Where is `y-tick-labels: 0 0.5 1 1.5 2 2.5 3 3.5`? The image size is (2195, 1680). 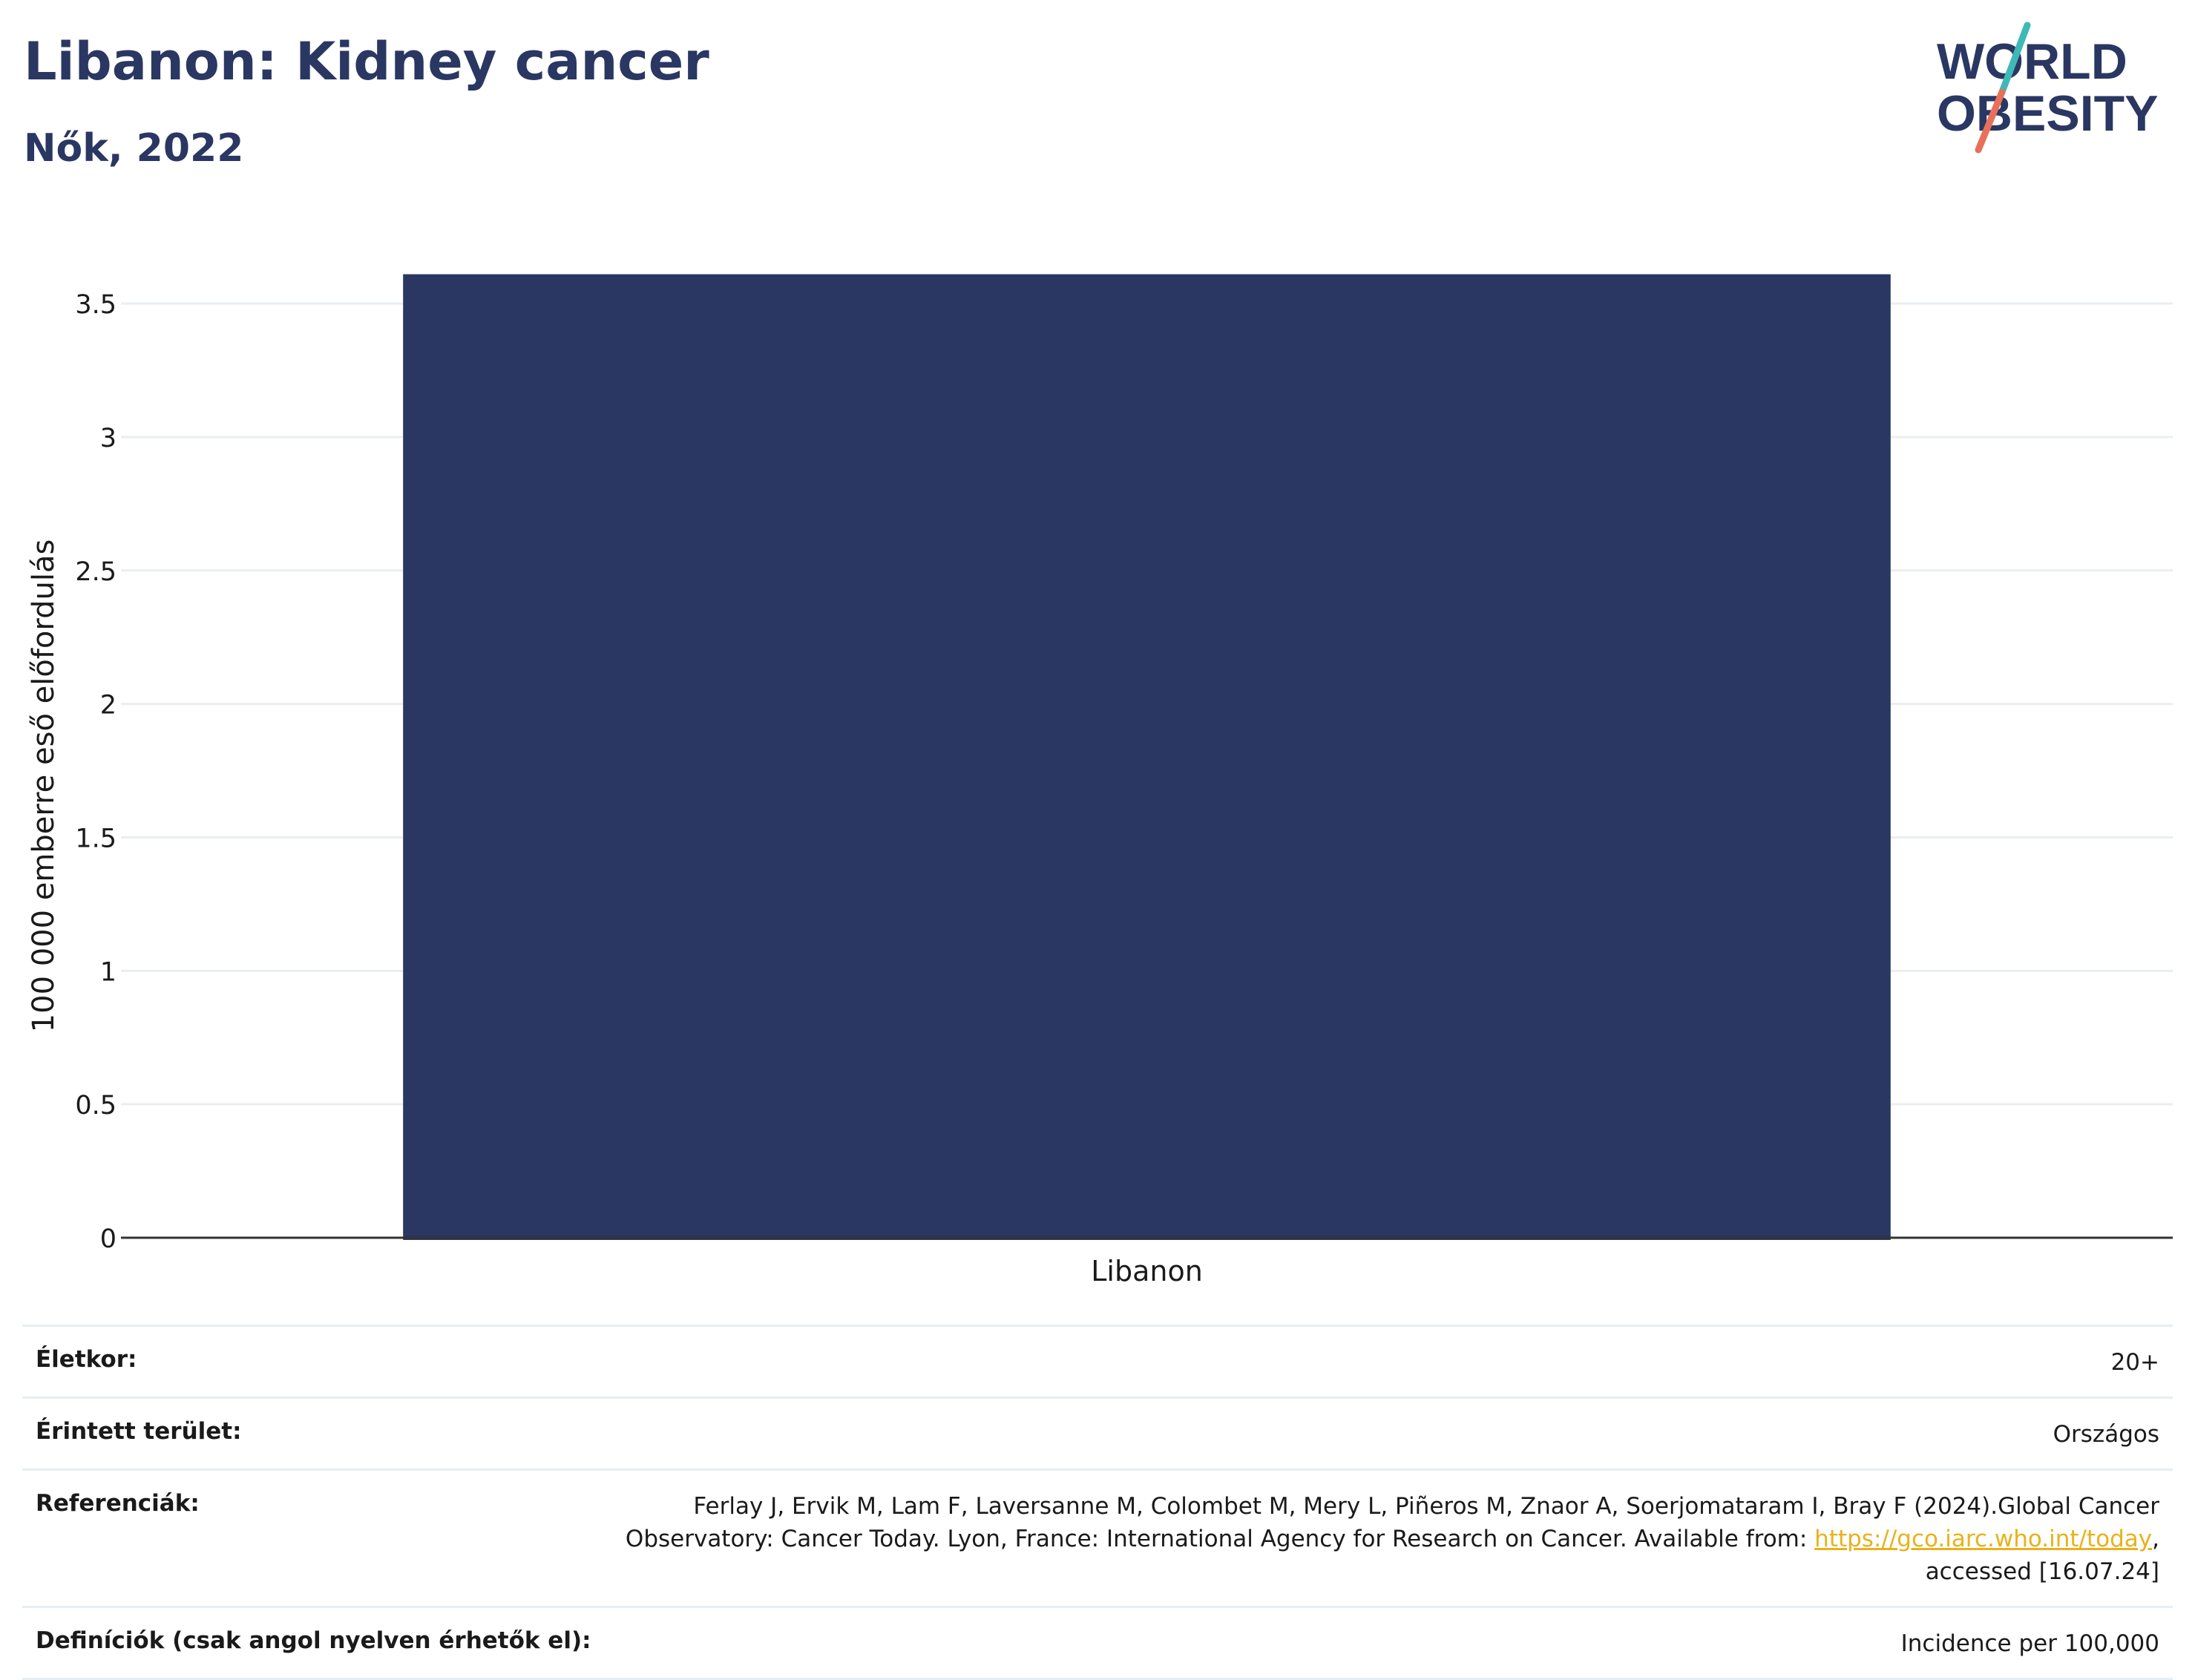
y-tick-labels: 0 0.5 1 1.5 2 2.5 3 3.5 is located at coordinates (96, 772).